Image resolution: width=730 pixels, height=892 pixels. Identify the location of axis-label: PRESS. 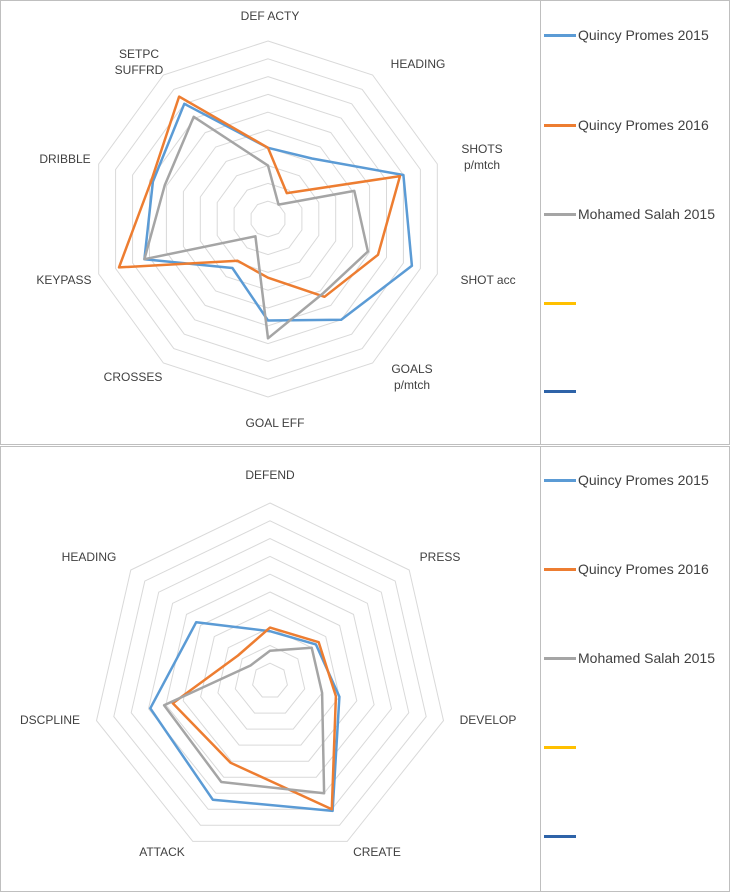
(440, 557).